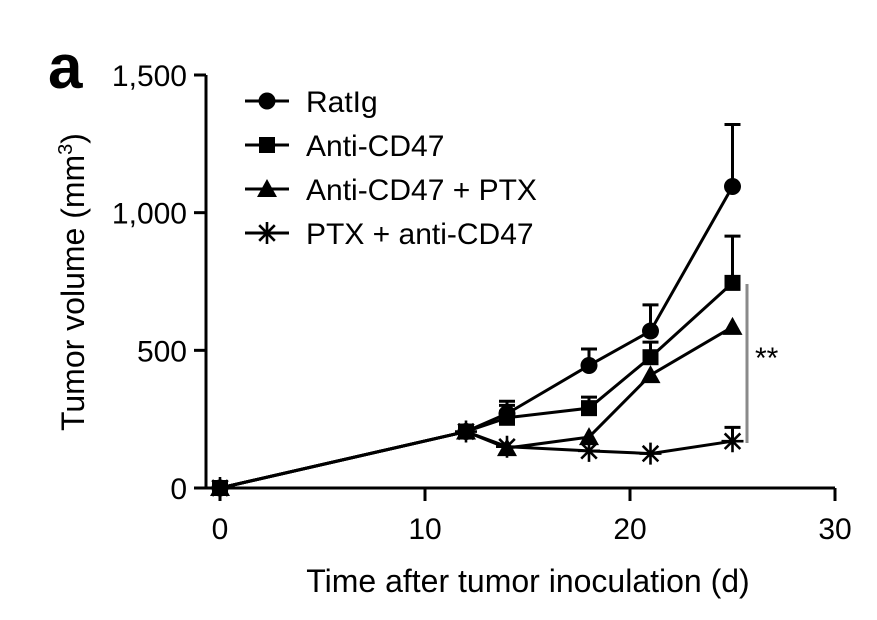  Describe the element at coordinates (527, 581) in the screenshot. I see `x-axis-title: Time after tumor inoculation (d)` at that location.